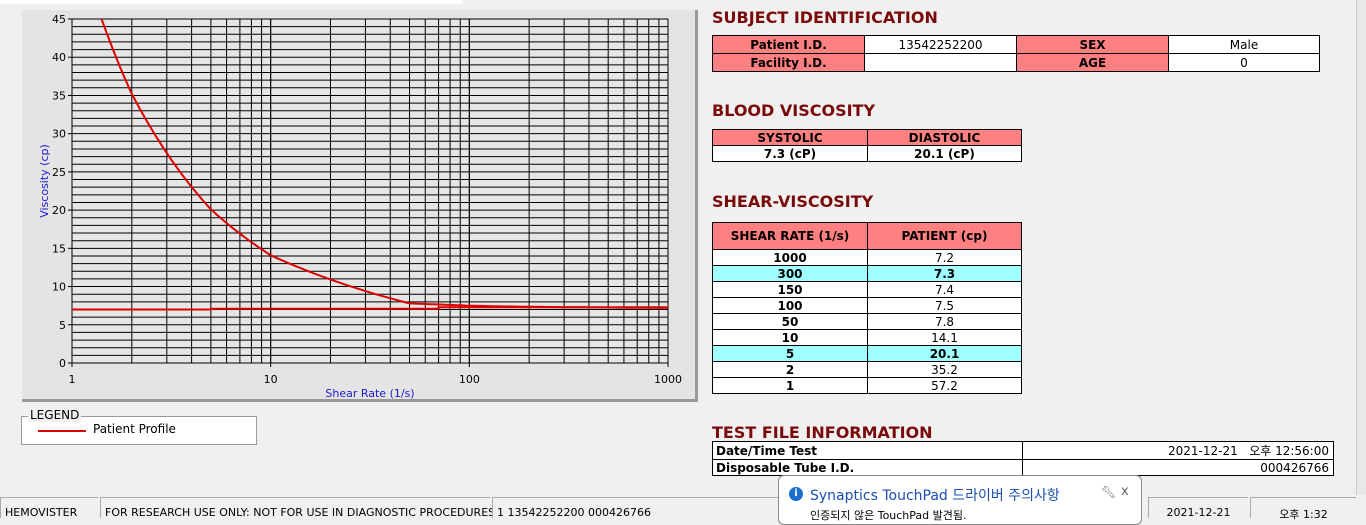 The width and height of the screenshot is (1366, 525). Describe the element at coordinates (62, 363) in the screenshot. I see `y-tick-label: 0` at that location.